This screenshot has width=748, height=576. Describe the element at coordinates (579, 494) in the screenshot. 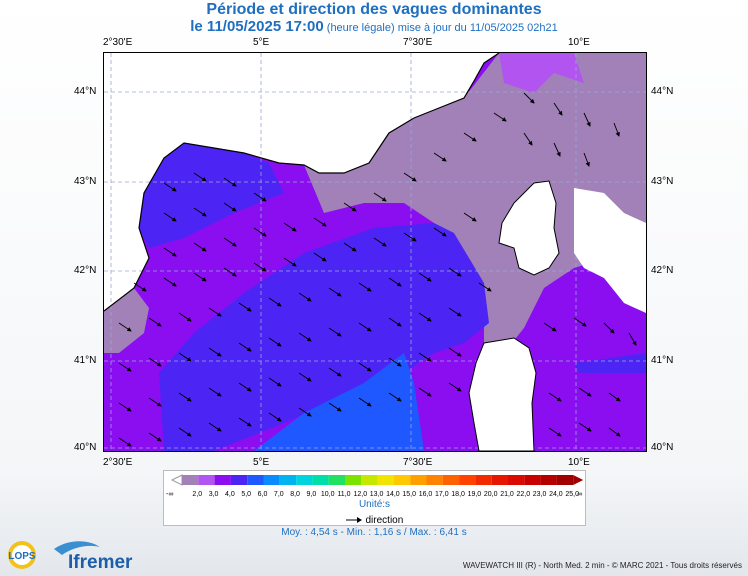

I see `legend-over-label: ∞` at that location.